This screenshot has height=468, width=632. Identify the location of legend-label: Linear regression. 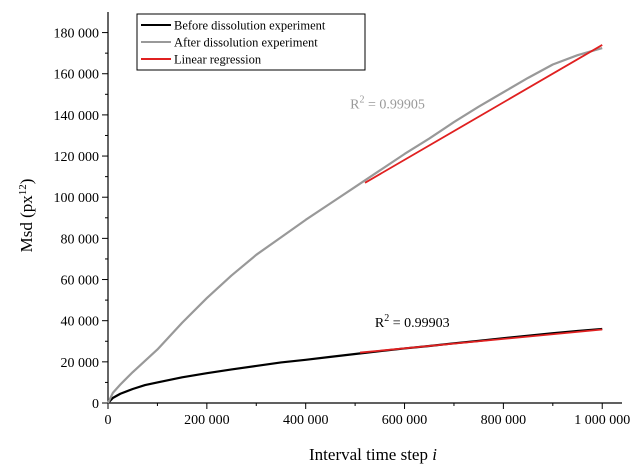
(218, 60).